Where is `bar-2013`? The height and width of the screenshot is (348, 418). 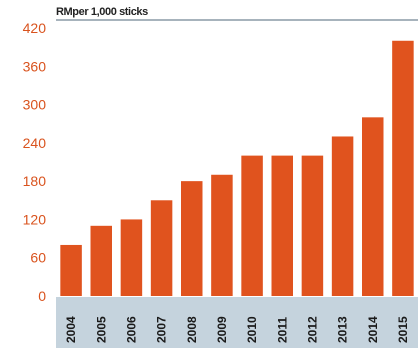
bar-2013 is located at coordinates (342, 216).